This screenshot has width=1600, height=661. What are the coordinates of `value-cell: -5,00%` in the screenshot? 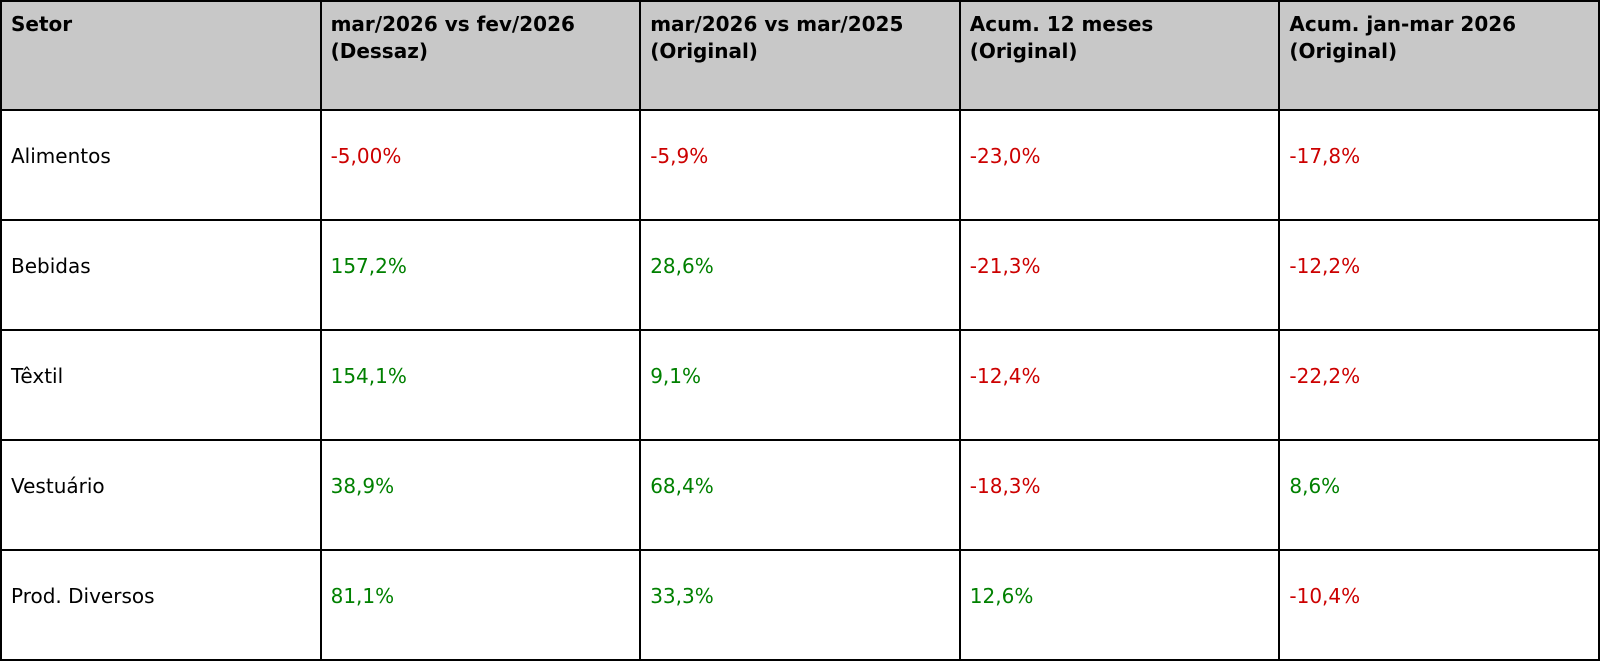 It's located at (480, 165).